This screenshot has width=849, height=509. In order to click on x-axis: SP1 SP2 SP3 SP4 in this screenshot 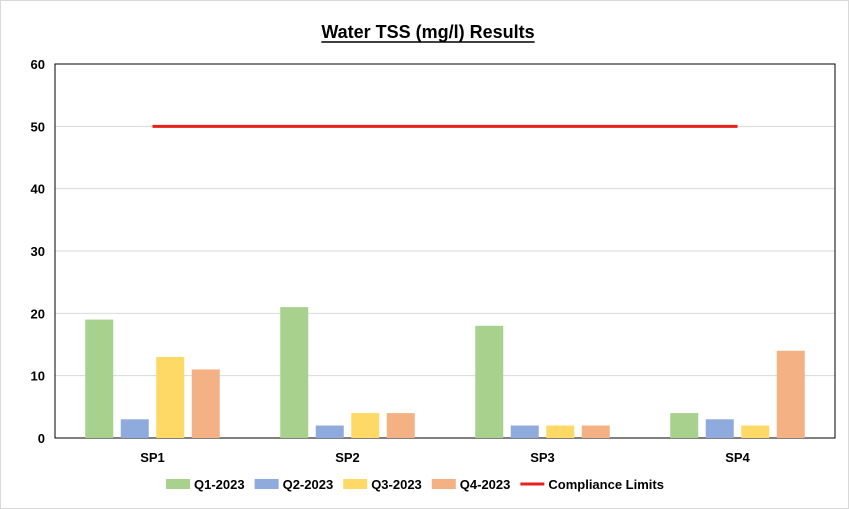, I will do `click(445, 457)`.